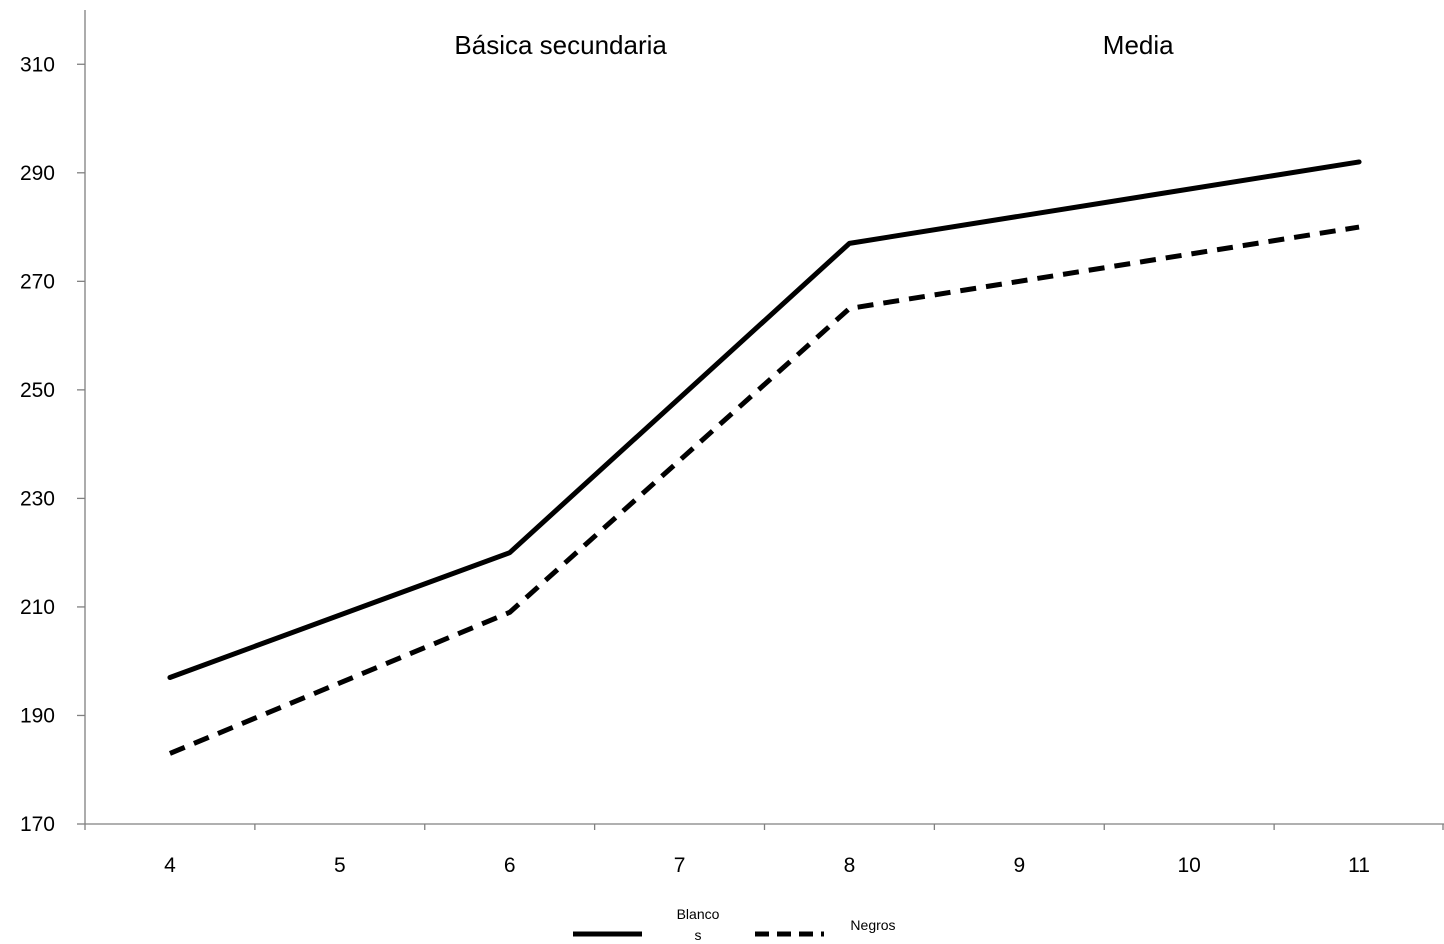  I want to click on annotation-label: Media, so click(1138, 45).